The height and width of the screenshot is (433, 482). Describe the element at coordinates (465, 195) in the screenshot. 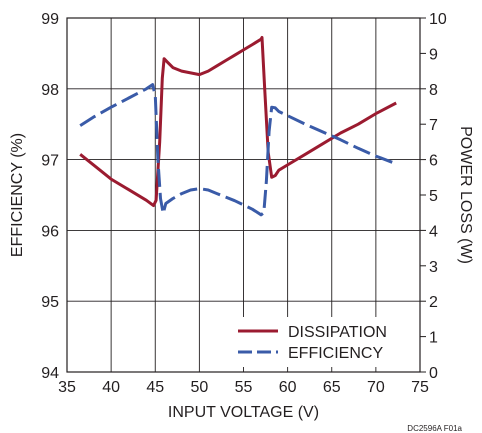

I see `y-axis-right-title: POWER LOSS (W)` at that location.